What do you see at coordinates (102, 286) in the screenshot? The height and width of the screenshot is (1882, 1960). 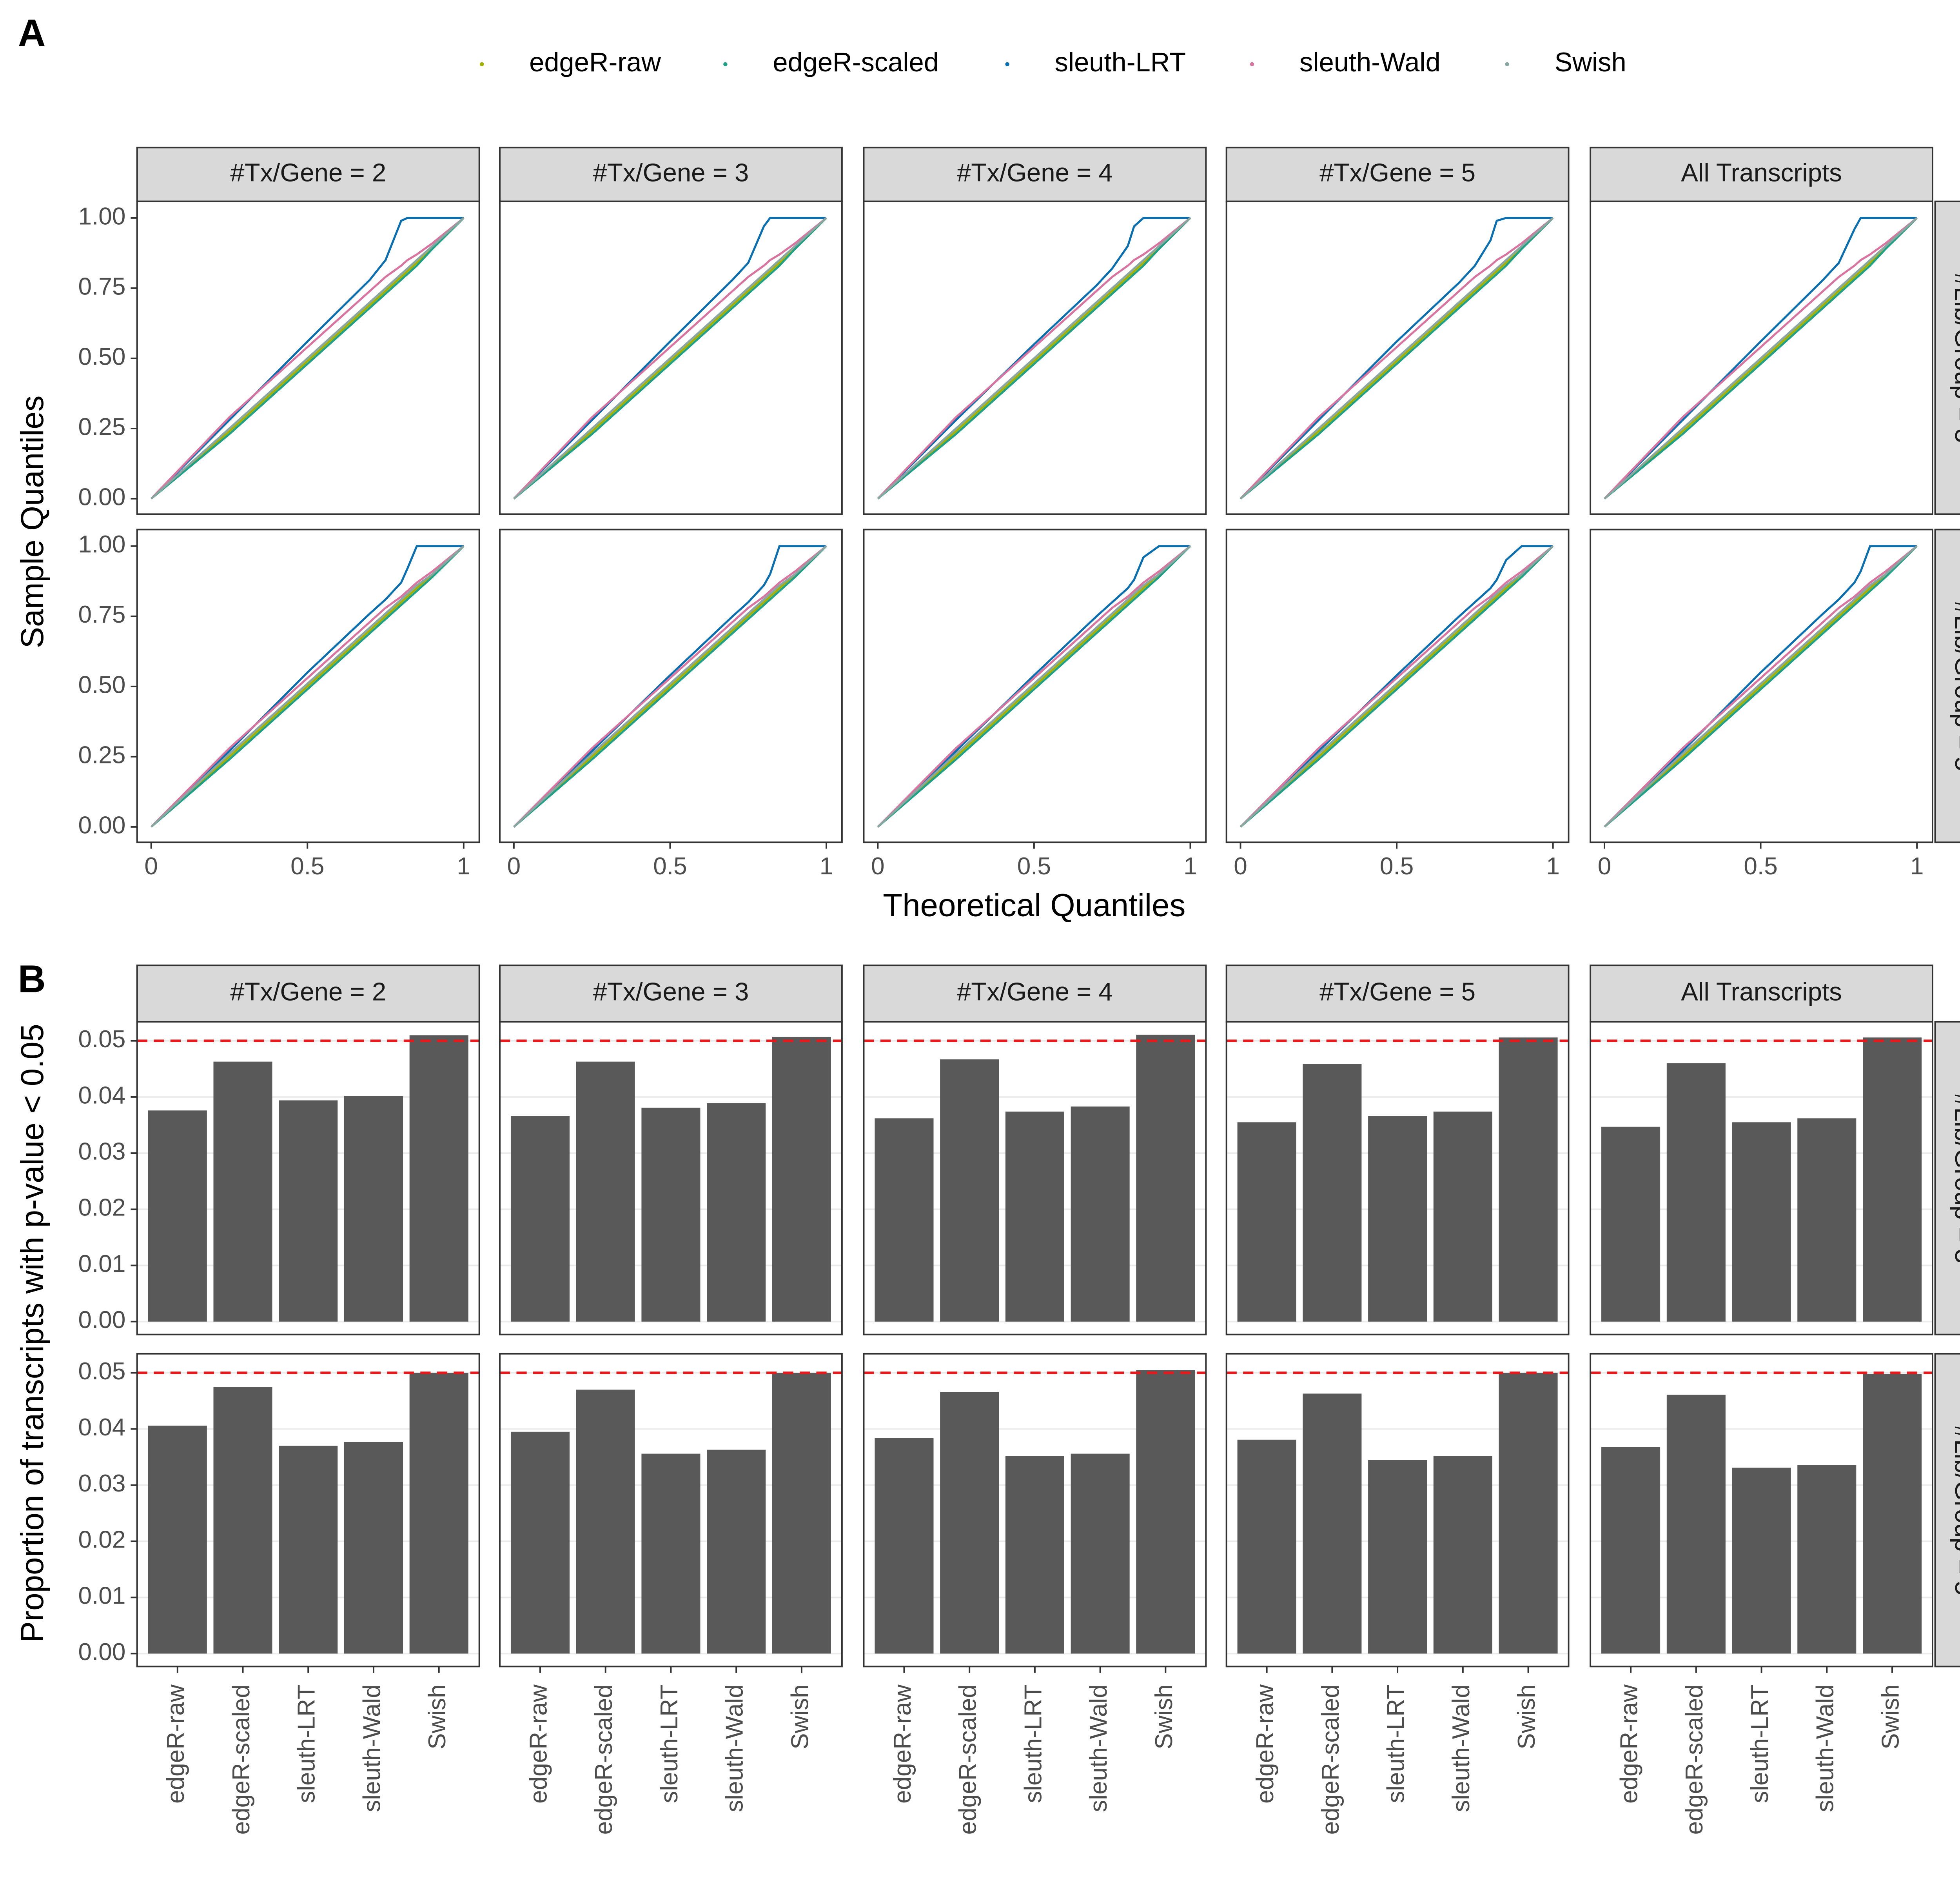 I see `y-tick-label: 0.75` at bounding box center [102, 286].